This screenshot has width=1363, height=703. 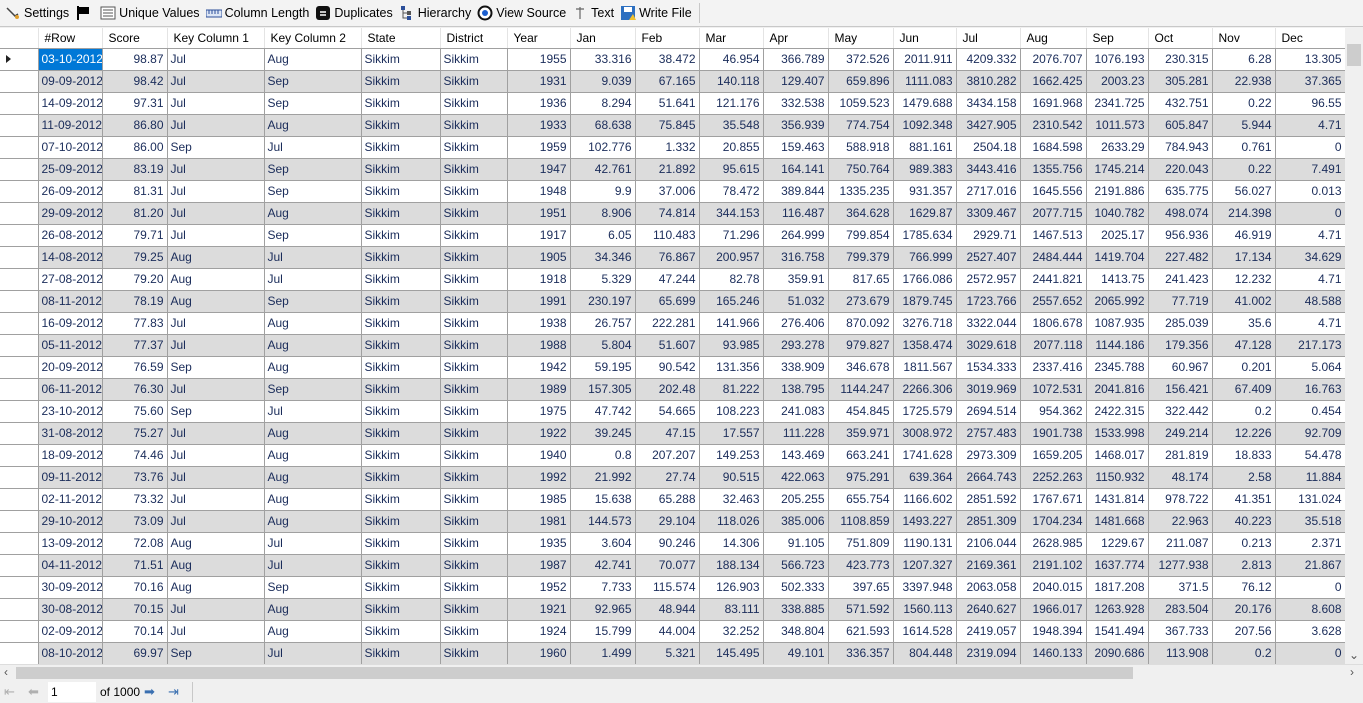 I want to click on cell-score: 74.46, so click(x=135, y=455).